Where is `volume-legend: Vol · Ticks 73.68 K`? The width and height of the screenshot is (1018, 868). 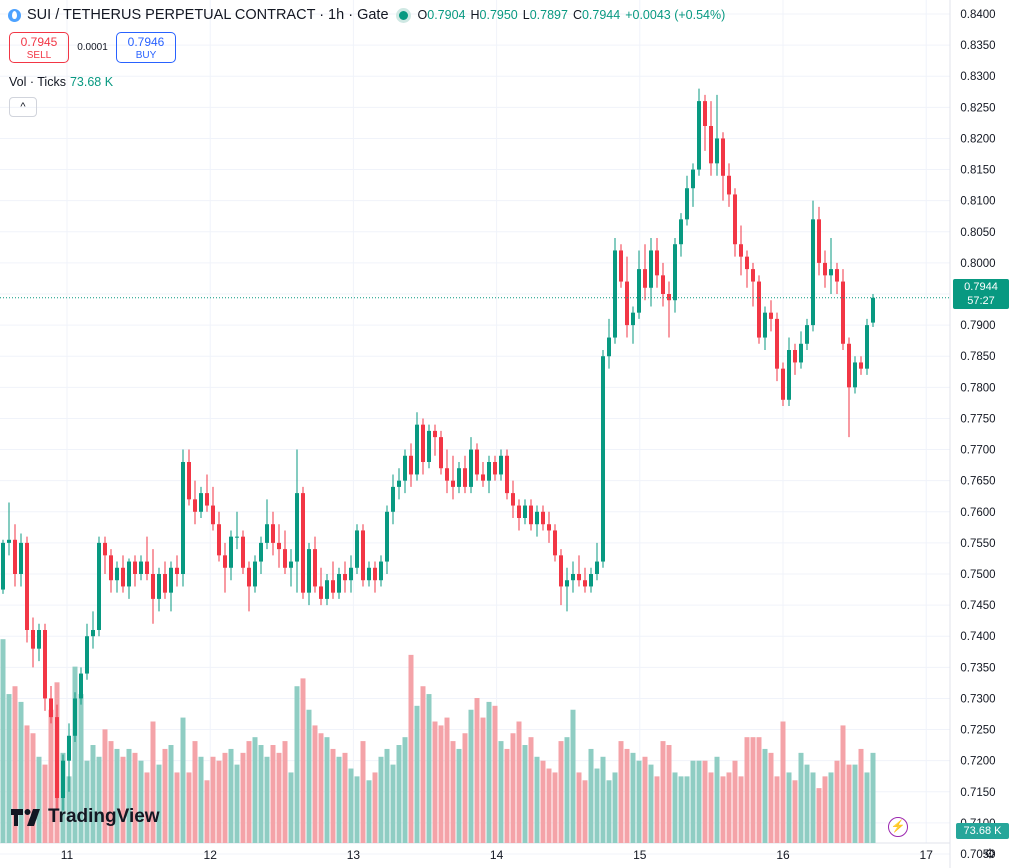
volume-legend: Vol · Ticks 73.68 K is located at coordinates (61, 82).